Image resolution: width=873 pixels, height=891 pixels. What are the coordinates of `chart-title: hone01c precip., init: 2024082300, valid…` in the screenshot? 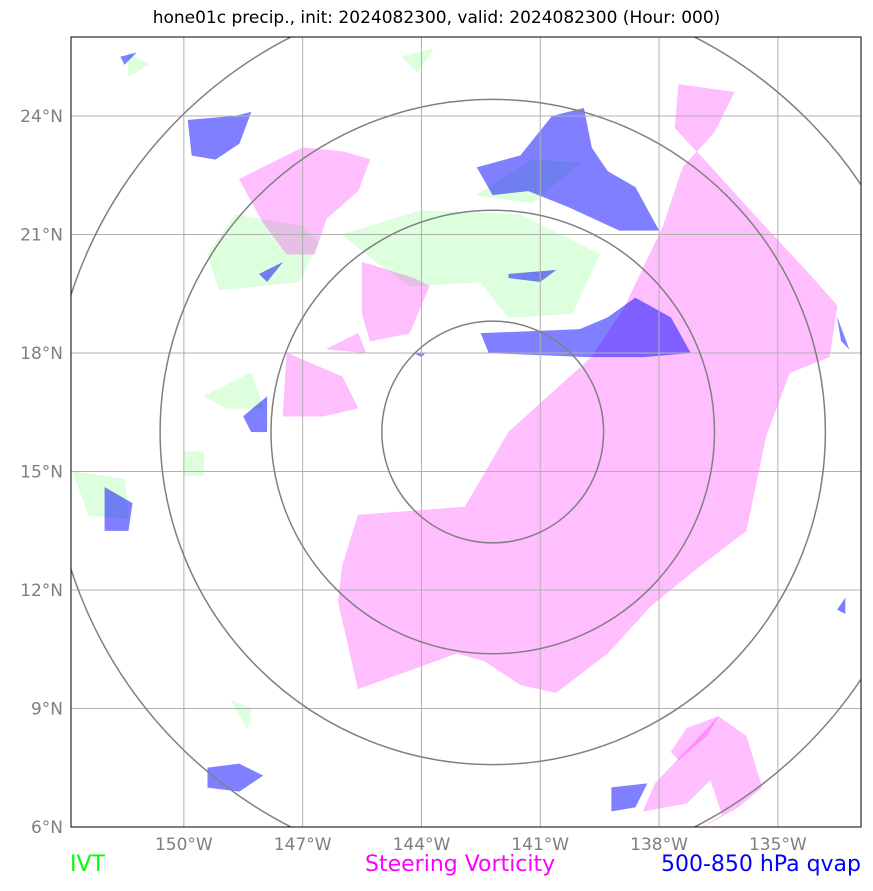 It's located at (436, 18).